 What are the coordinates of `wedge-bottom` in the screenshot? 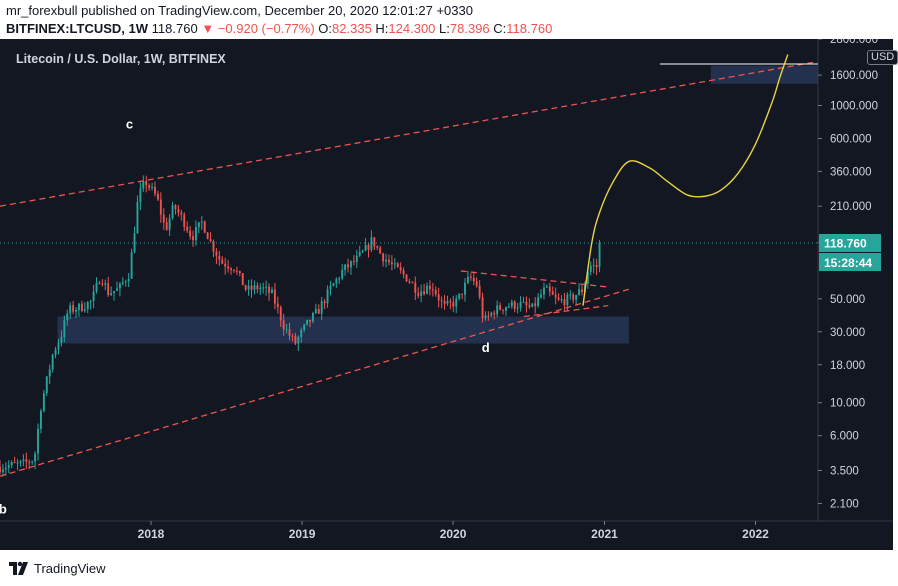 It's located at (566, 311).